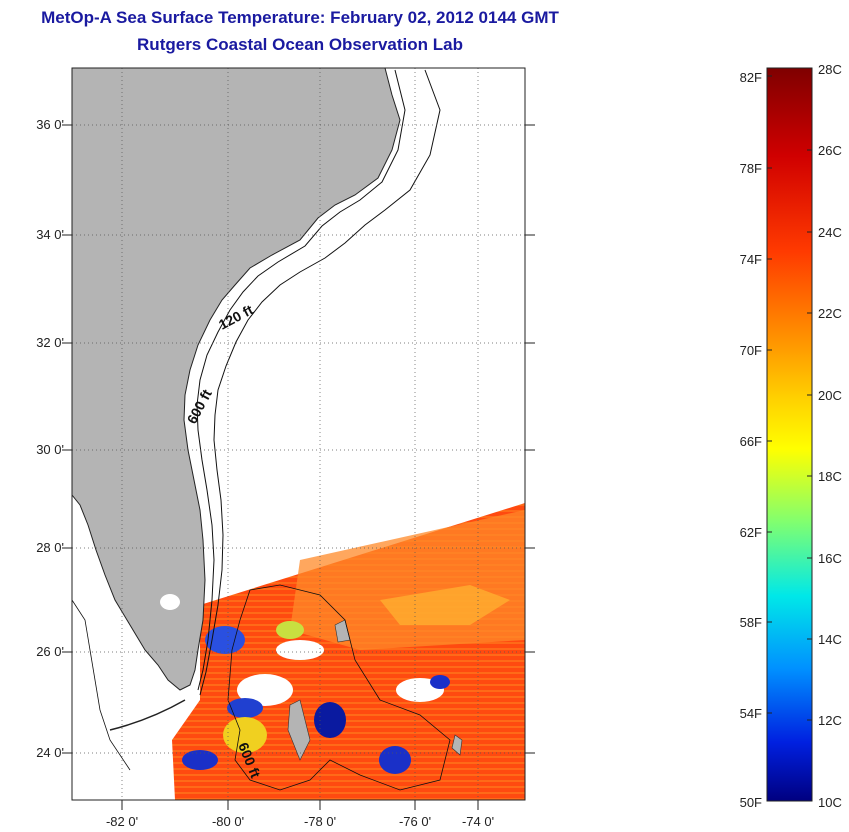 The image size is (849, 832). What do you see at coordinates (122, 821) in the screenshot?
I see `lon-label: -82 0'` at bounding box center [122, 821].